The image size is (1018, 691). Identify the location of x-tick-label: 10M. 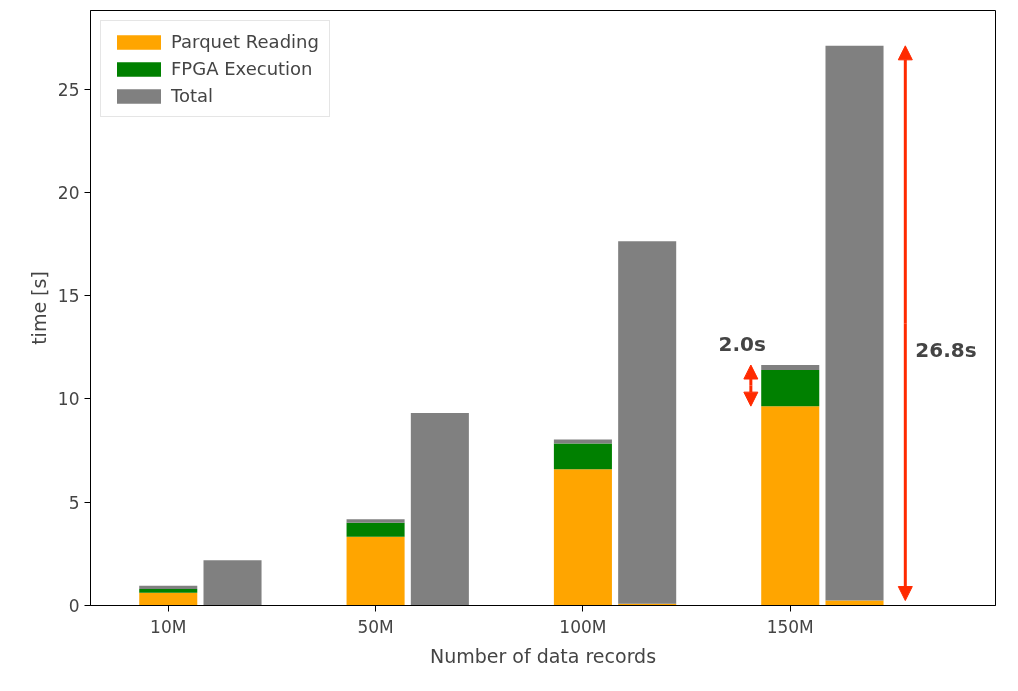
(168, 626).